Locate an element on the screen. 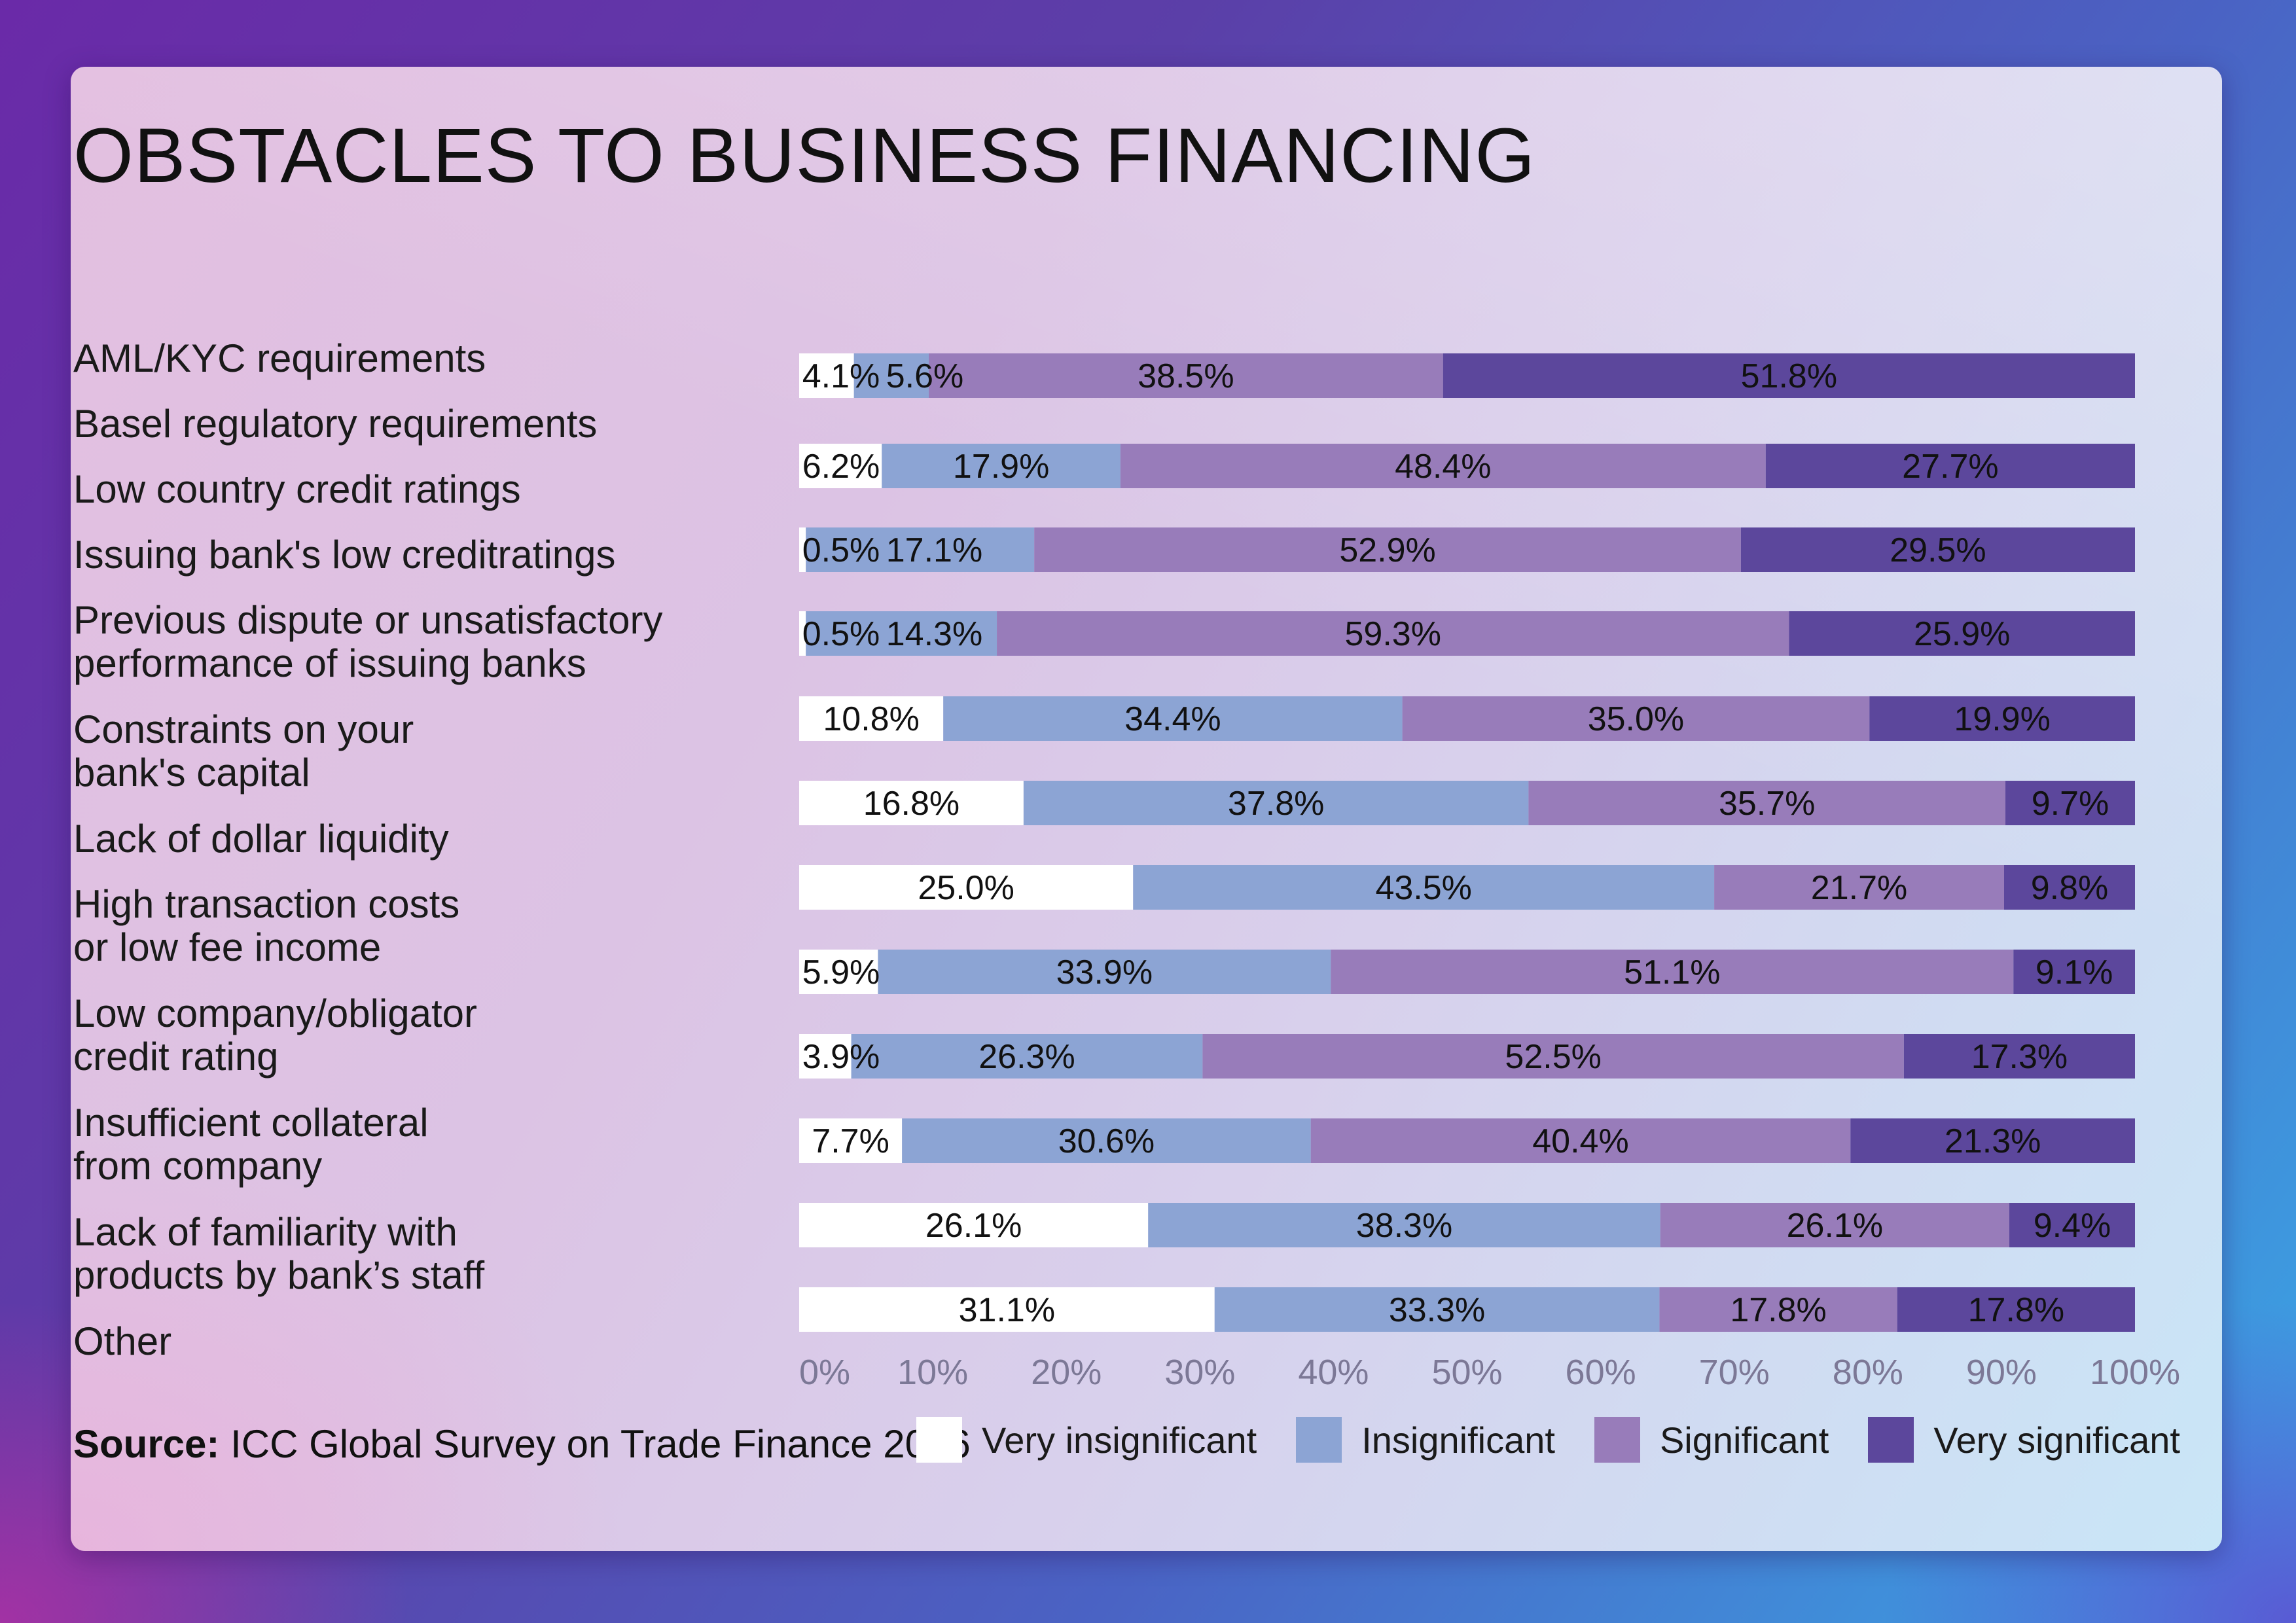 This screenshot has height=1623, width=2296. legend-swatch-significant is located at coordinates (1617, 1440).